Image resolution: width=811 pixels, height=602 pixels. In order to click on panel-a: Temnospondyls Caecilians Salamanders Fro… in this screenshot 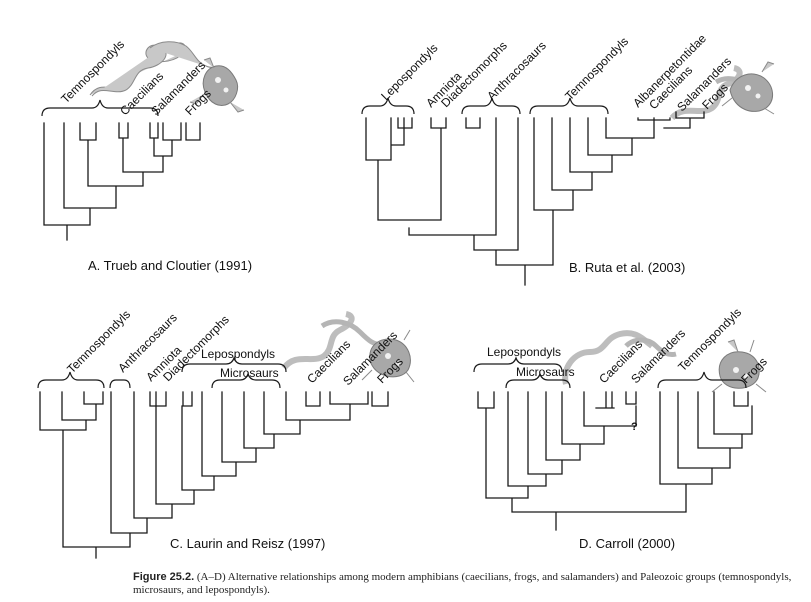, I will do `click(146, 155)`.